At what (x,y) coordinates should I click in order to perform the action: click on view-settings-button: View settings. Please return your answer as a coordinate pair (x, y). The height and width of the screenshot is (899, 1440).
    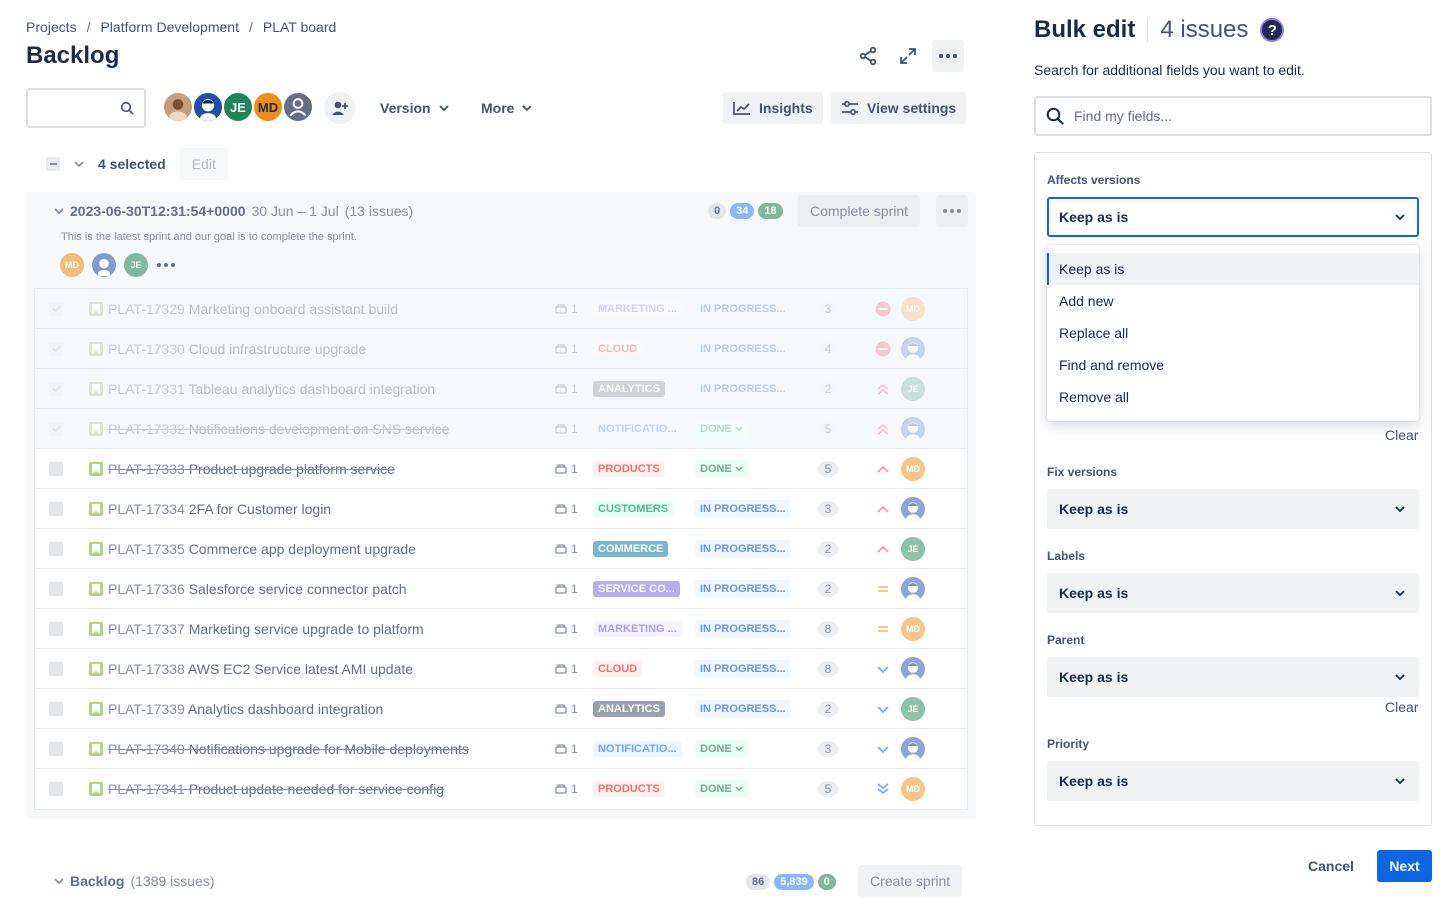
    Looking at the image, I should click on (899, 108).